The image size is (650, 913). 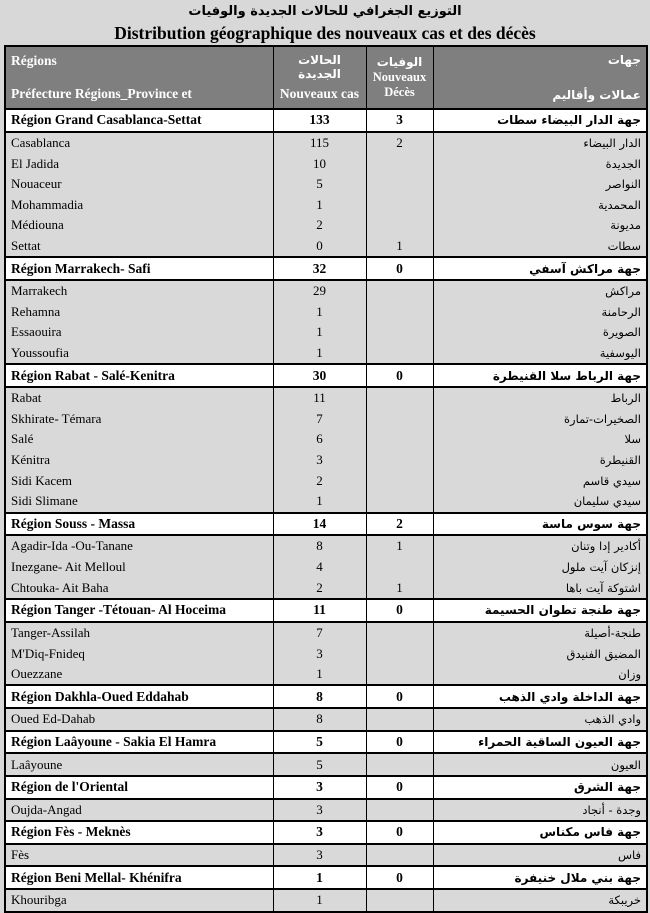 What do you see at coordinates (540, 719) in the screenshot?
I see `row-name-arabic: وادي الذهب` at bounding box center [540, 719].